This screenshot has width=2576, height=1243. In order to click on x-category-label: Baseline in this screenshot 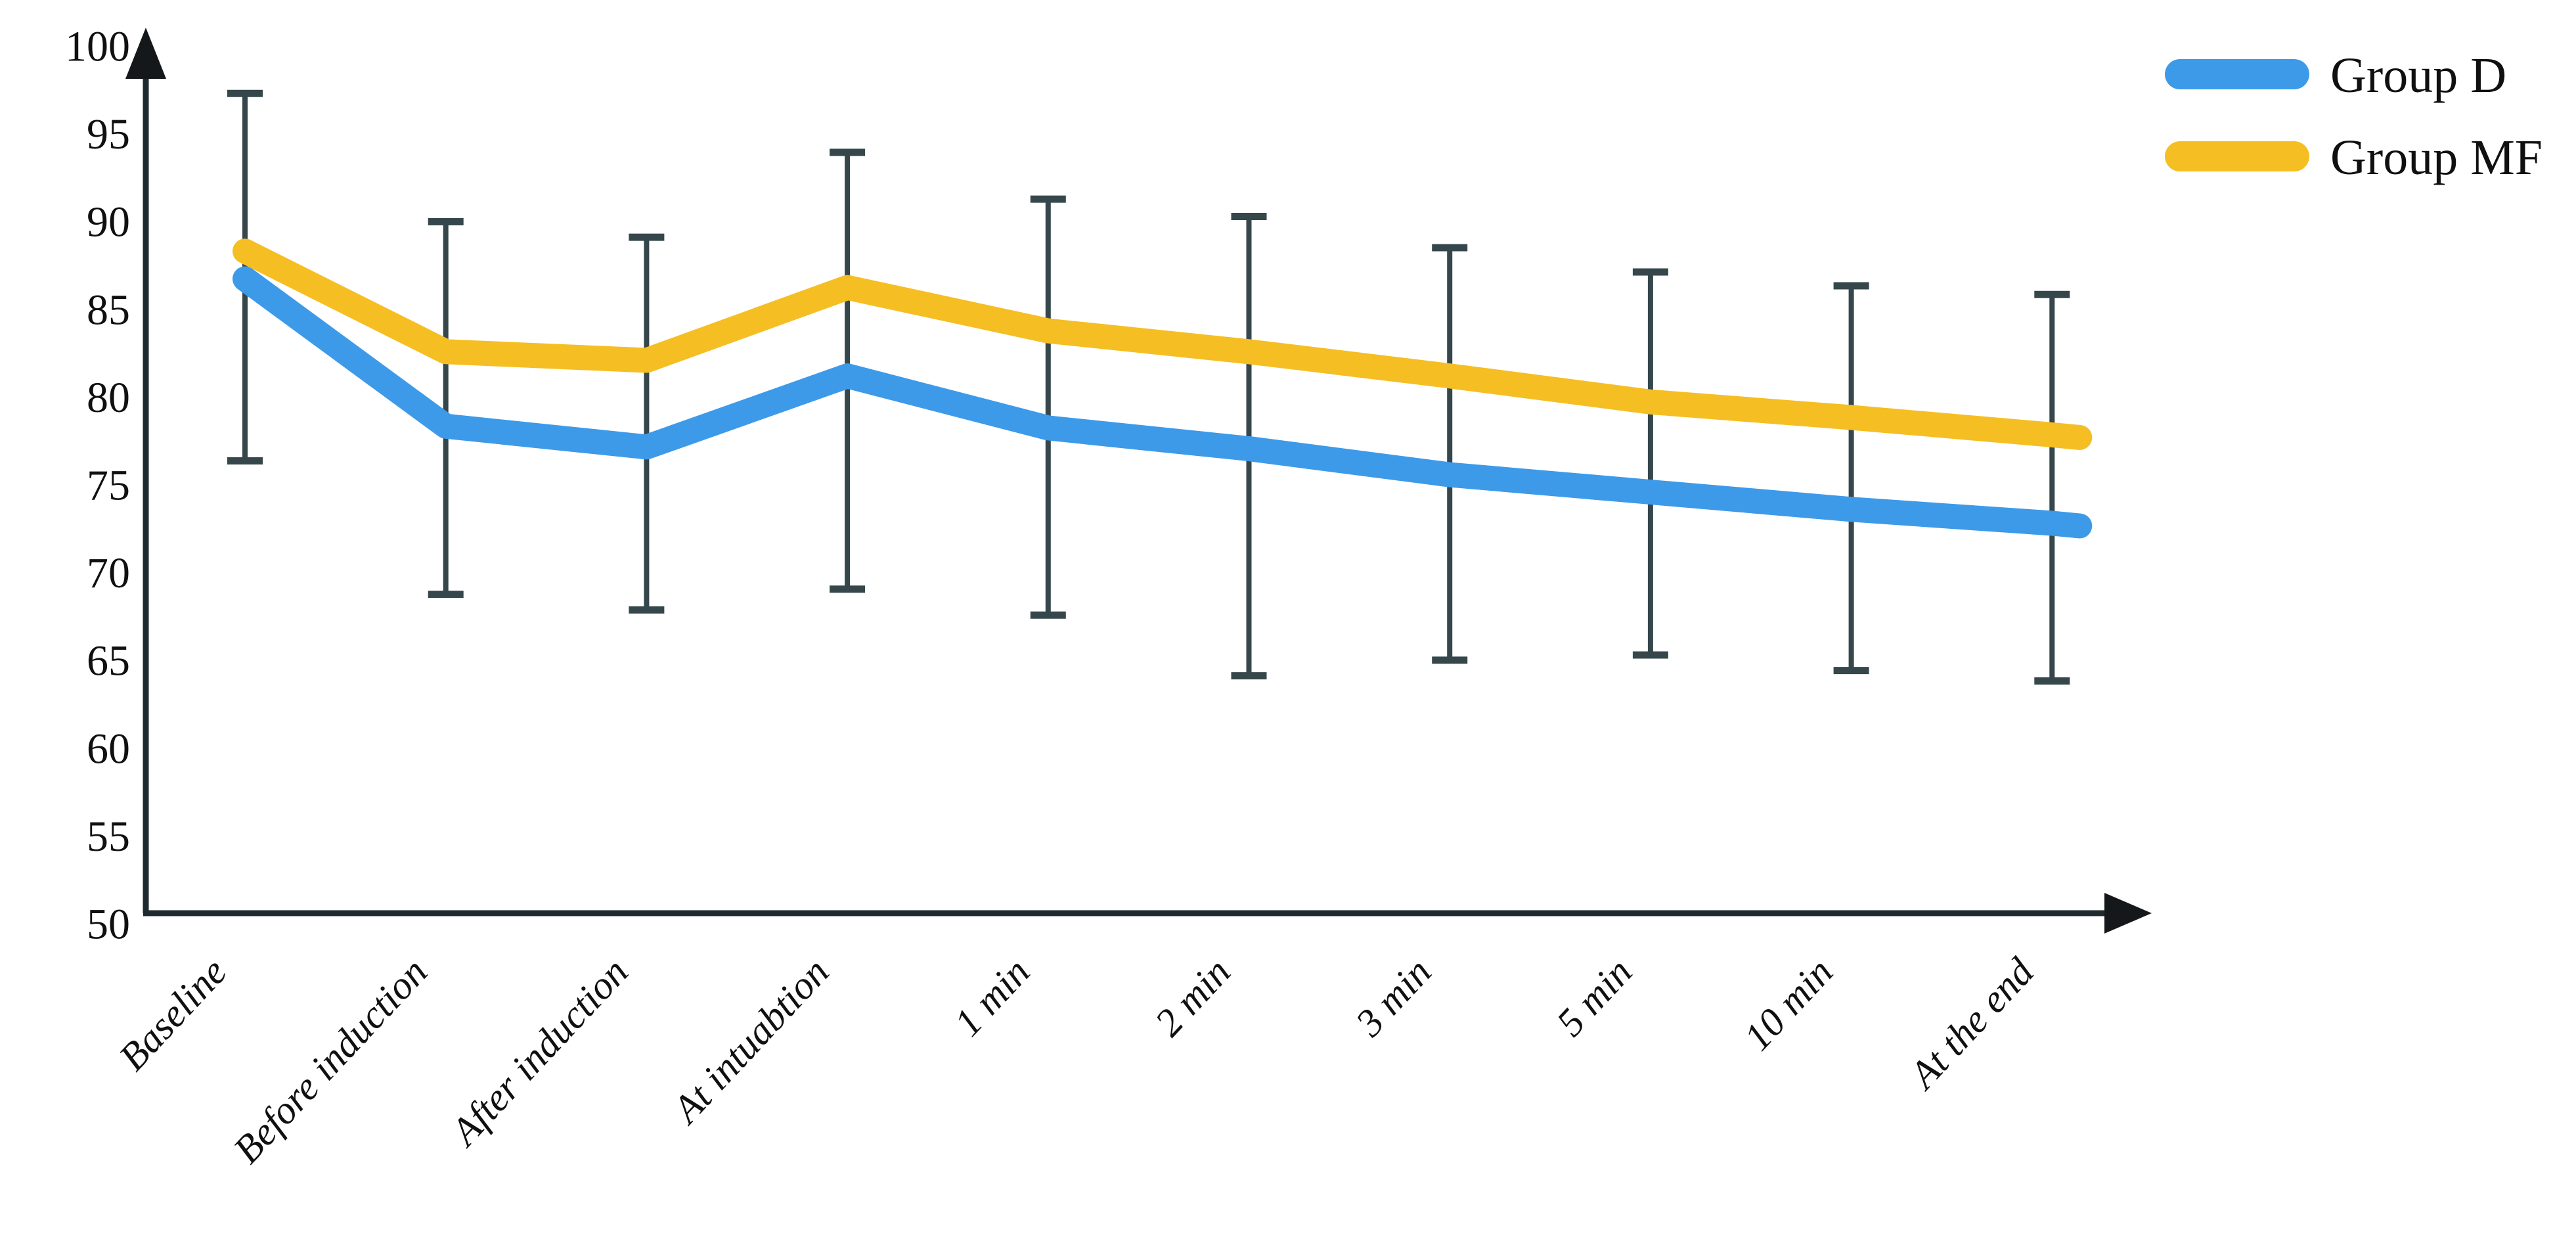, I will do `click(172, 1014)`.